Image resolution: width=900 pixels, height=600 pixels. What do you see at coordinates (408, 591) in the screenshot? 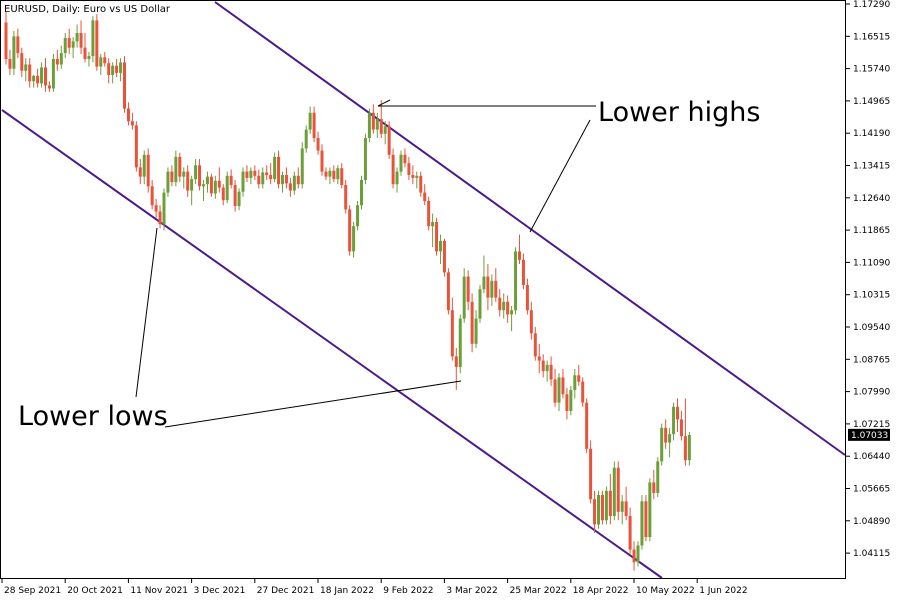
I see `x-tick-label: 9 Feb 2022` at bounding box center [408, 591].